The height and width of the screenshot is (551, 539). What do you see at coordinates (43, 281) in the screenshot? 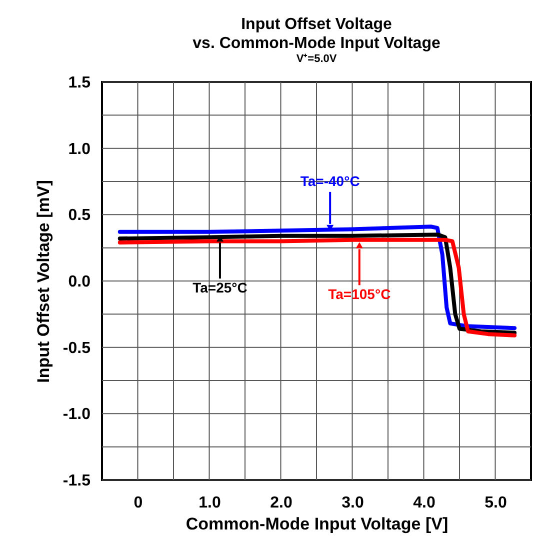
I see `y-axis-title: Input Offset Voltage [mV]` at bounding box center [43, 281].